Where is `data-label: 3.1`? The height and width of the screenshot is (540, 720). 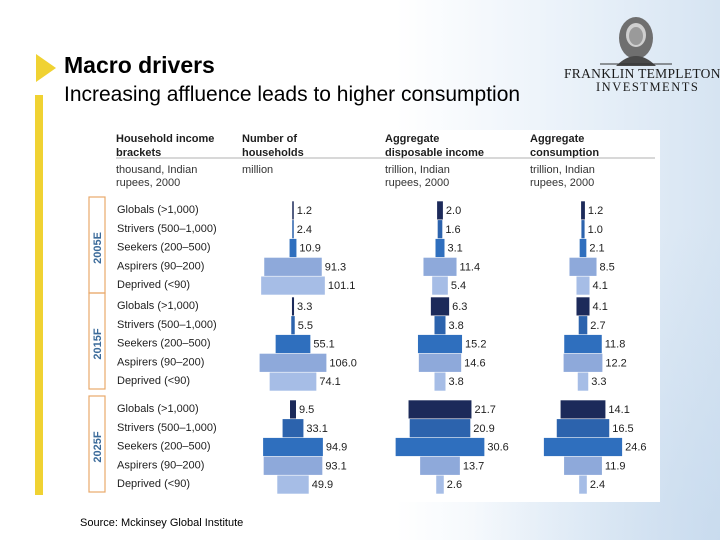 data-label: 3.1 is located at coordinates (454, 249).